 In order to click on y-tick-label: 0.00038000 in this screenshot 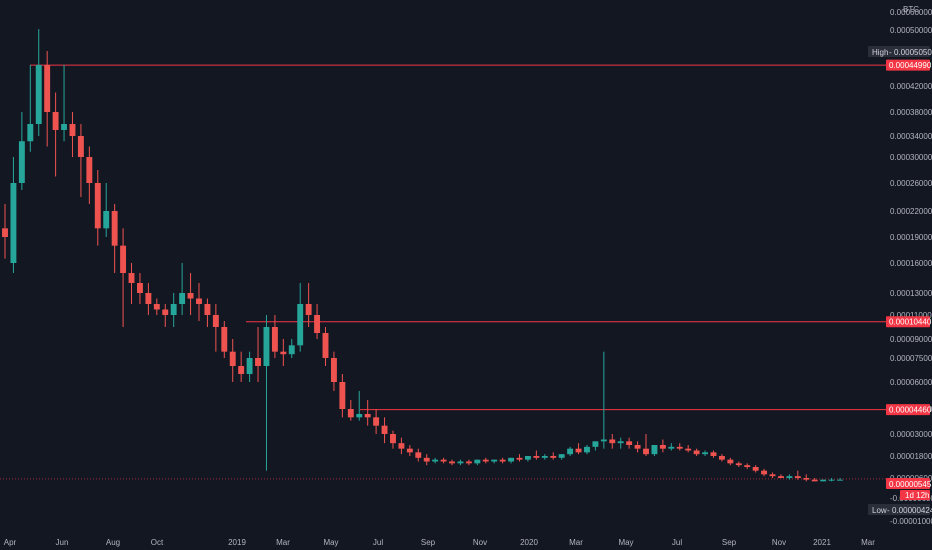, I will do `click(911, 112)`.